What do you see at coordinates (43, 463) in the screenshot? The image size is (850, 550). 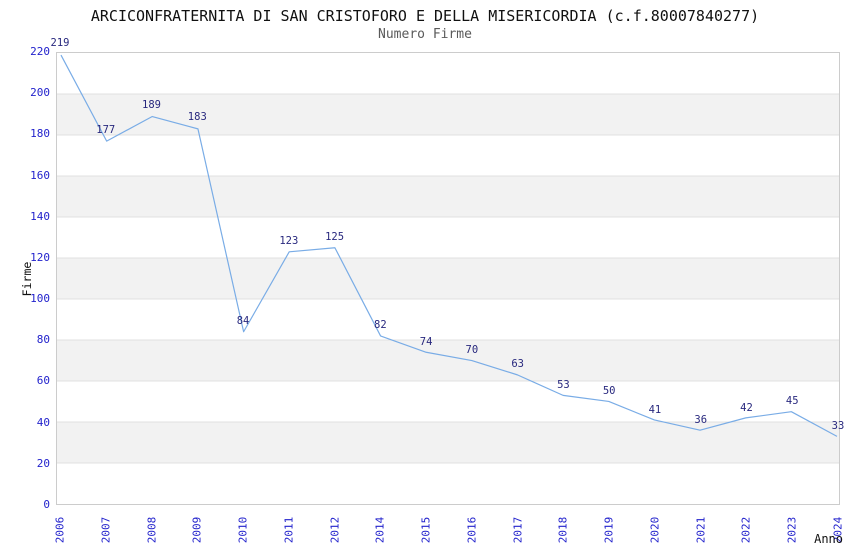 I see `y-tick-label: 20` at bounding box center [43, 463].